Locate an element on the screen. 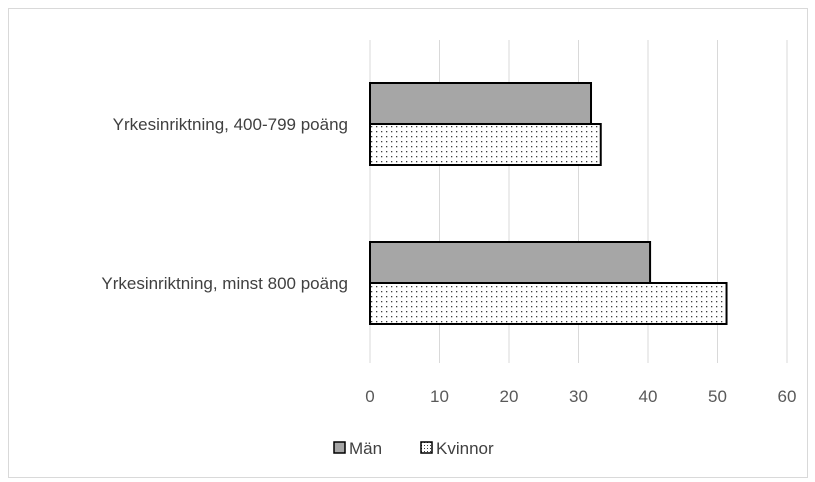  x-axis-ticks: 0 10 20 30 40 50 60 is located at coordinates (580, 396).